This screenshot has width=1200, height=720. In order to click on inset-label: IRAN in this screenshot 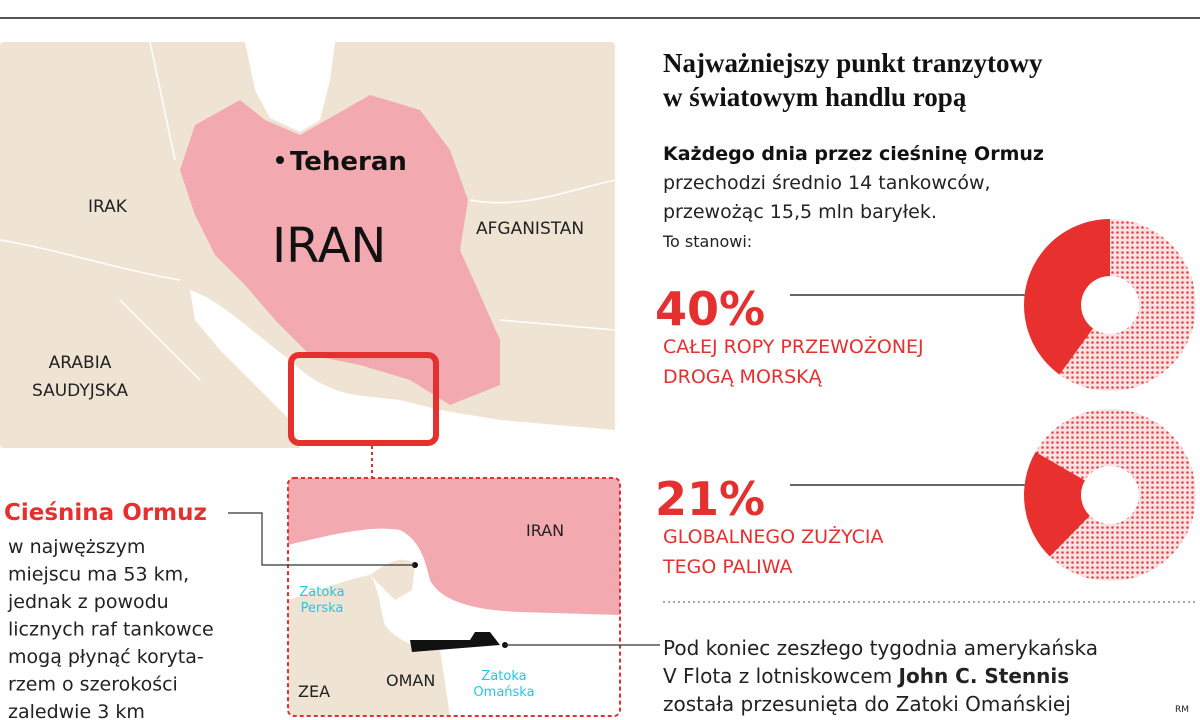, I will do `click(545, 530)`.